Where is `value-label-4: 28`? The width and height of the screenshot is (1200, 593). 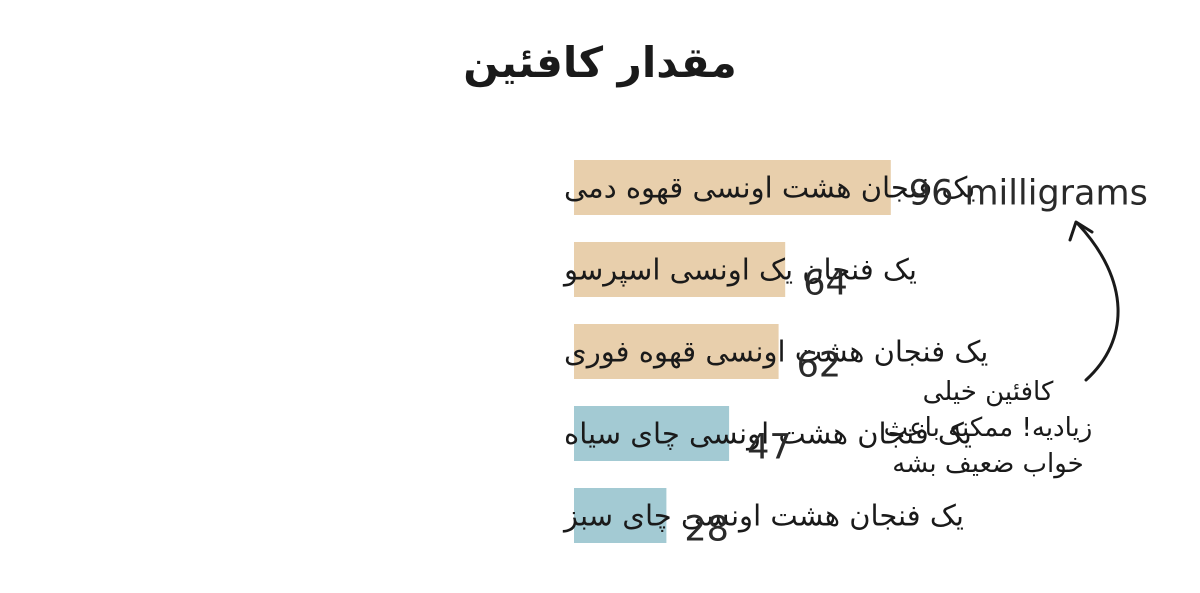
value-label-4: 28 is located at coordinates (706, 530).